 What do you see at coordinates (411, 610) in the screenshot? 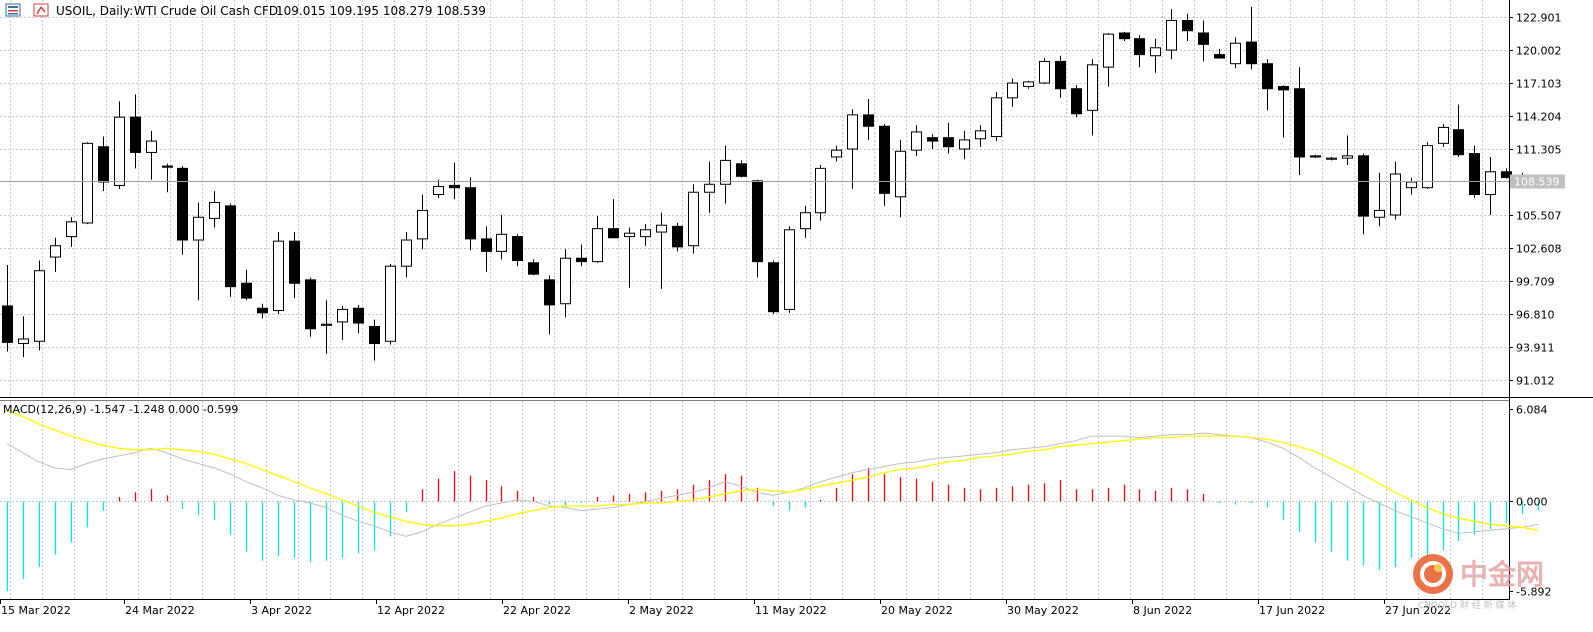
I see `date-tick-label: 12 Apr 2022` at bounding box center [411, 610].